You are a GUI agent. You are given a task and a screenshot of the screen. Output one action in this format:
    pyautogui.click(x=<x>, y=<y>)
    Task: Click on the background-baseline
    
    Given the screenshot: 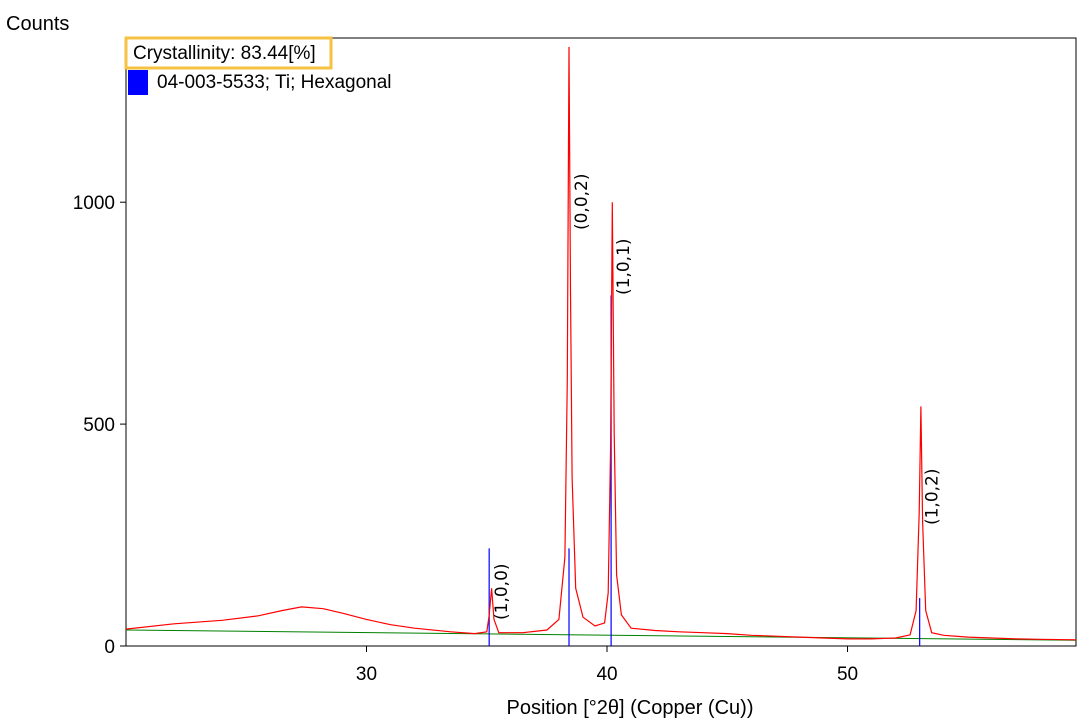 What is the action you would take?
    pyautogui.click(x=601, y=635)
    